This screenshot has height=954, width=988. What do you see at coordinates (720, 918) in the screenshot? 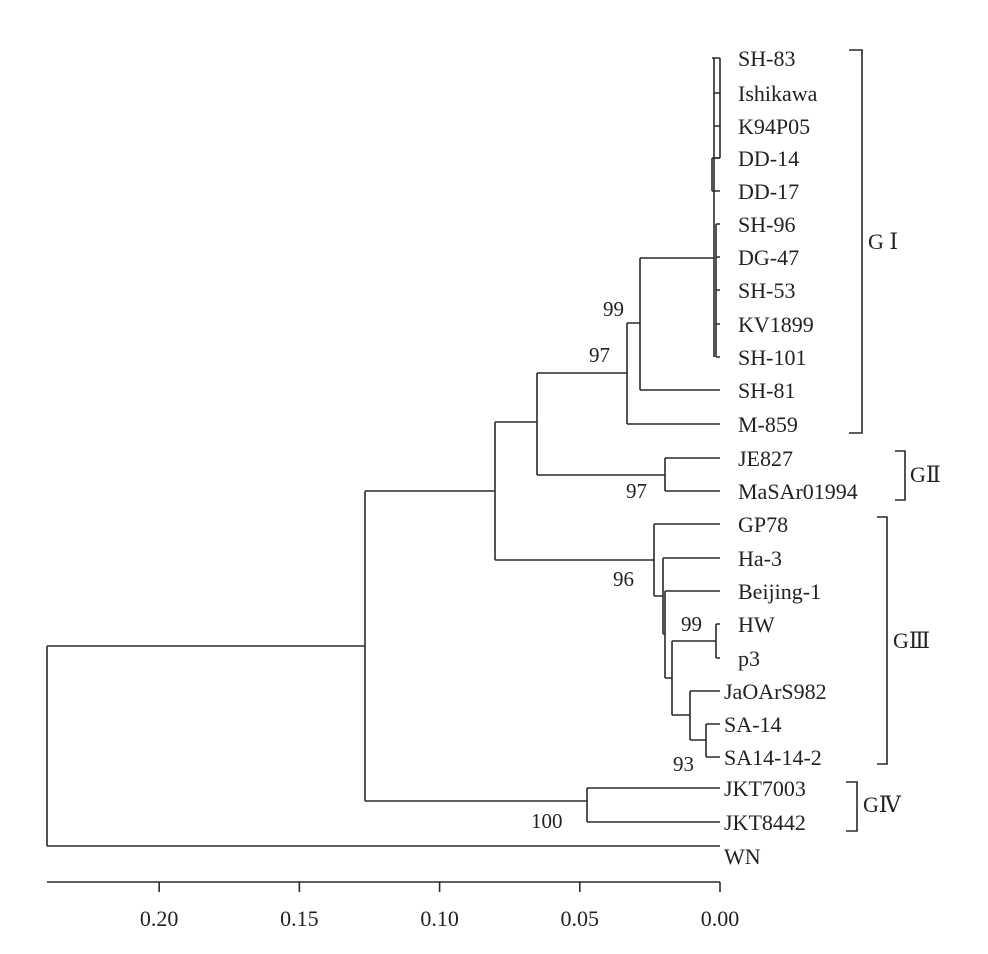
I see `axis-tick-label: 0.00` at bounding box center [720, 918].